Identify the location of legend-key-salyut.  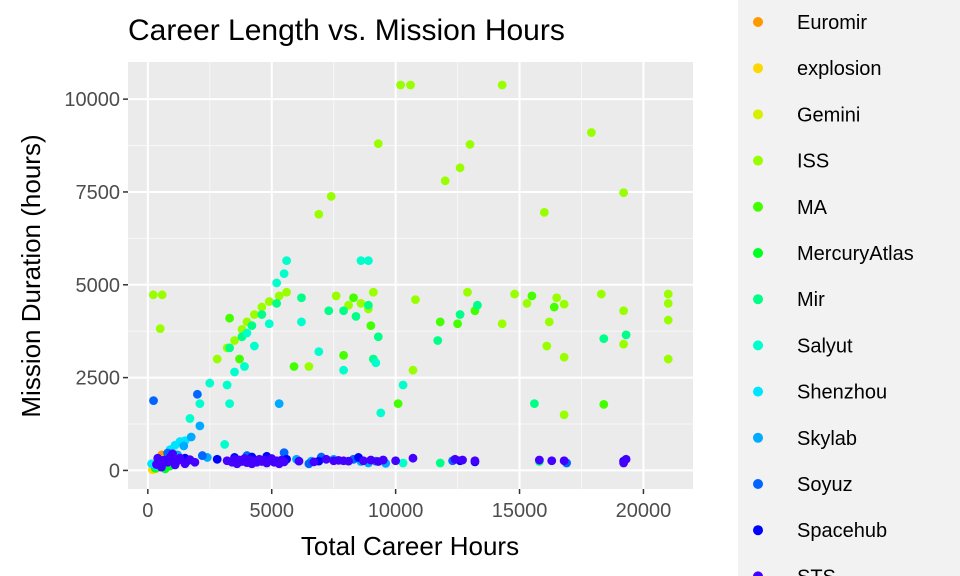
(758, 345).